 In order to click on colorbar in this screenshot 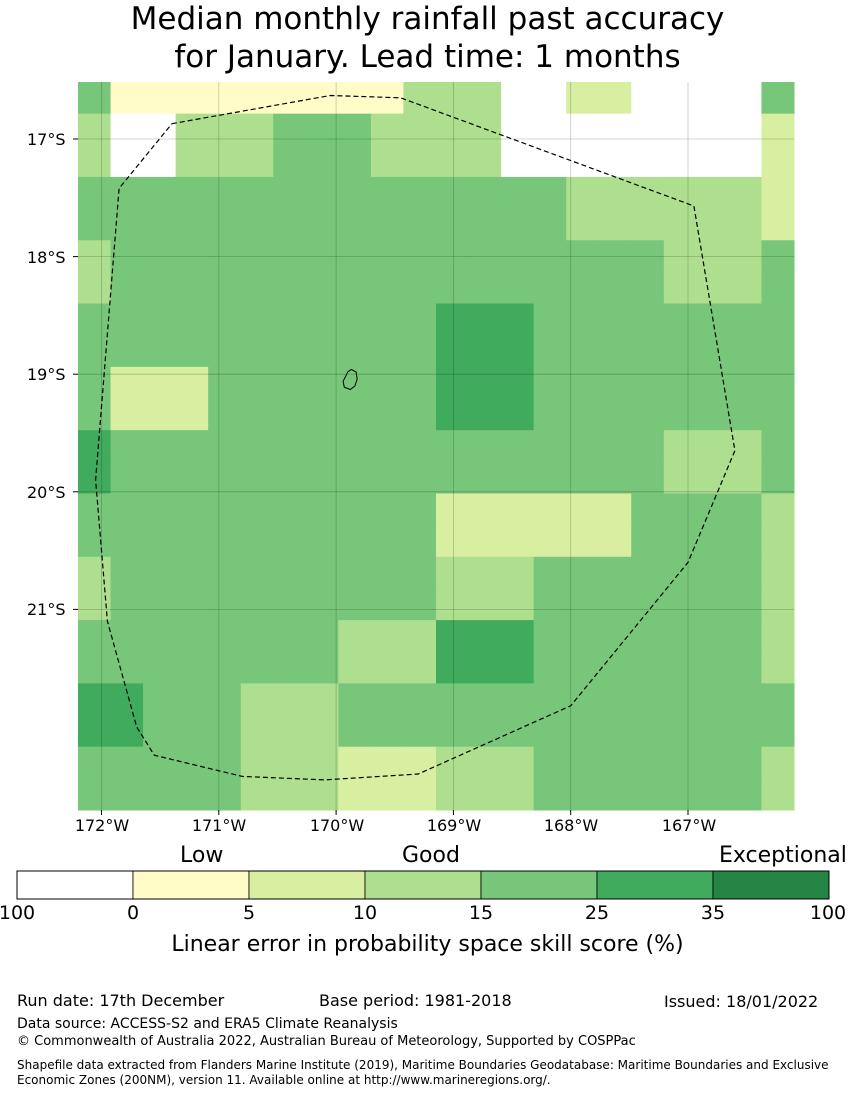, I will do `click(423, 885)`.